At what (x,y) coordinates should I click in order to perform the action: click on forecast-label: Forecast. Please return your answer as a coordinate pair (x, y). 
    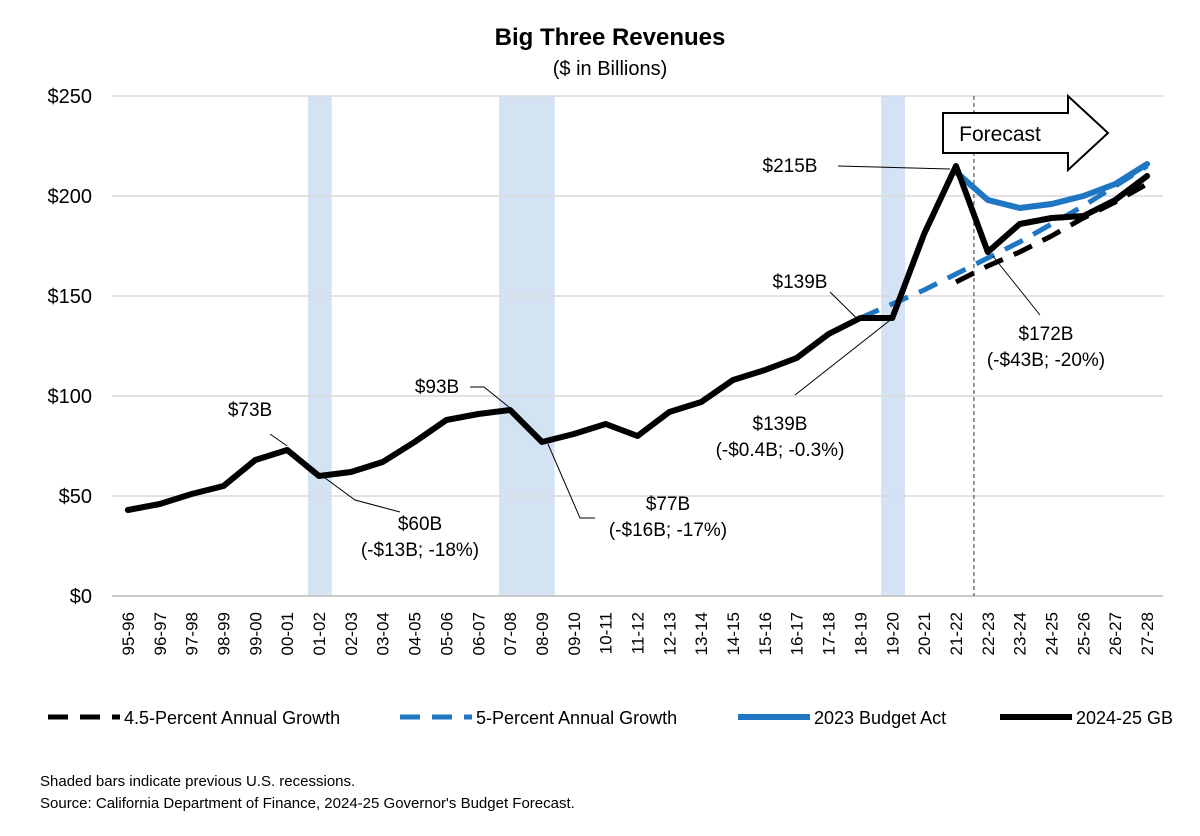
    Looking at the image, I should click on (1000, 134).